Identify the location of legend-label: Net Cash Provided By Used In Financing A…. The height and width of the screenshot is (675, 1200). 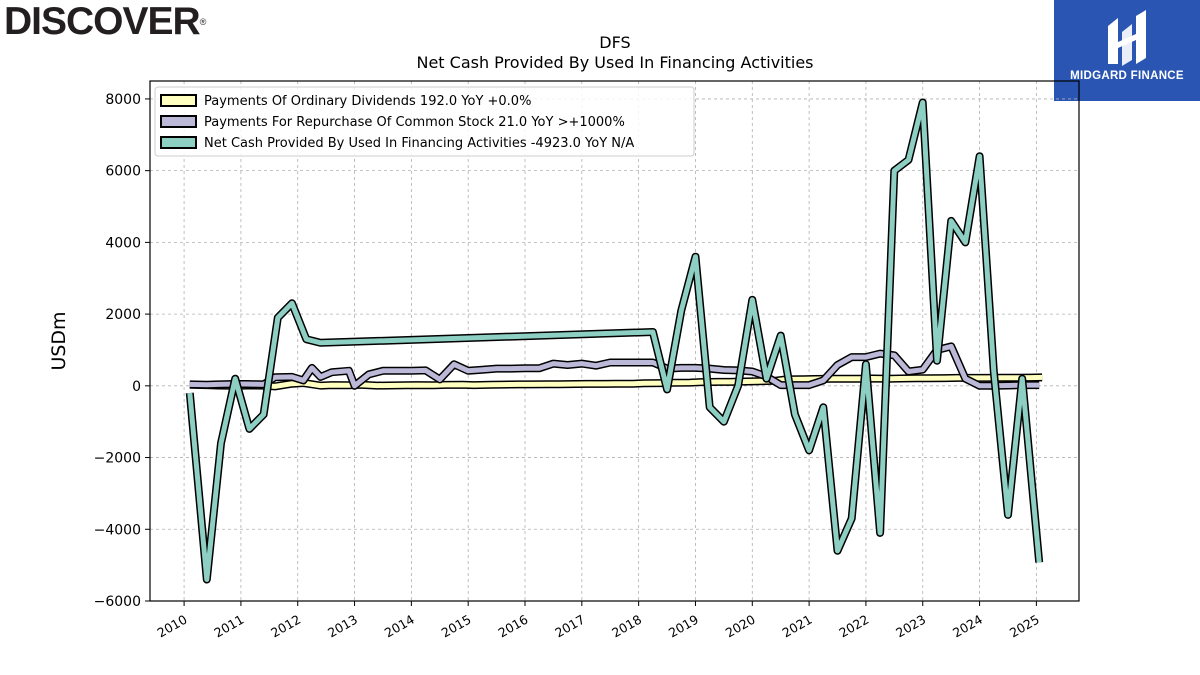
(419, 143).